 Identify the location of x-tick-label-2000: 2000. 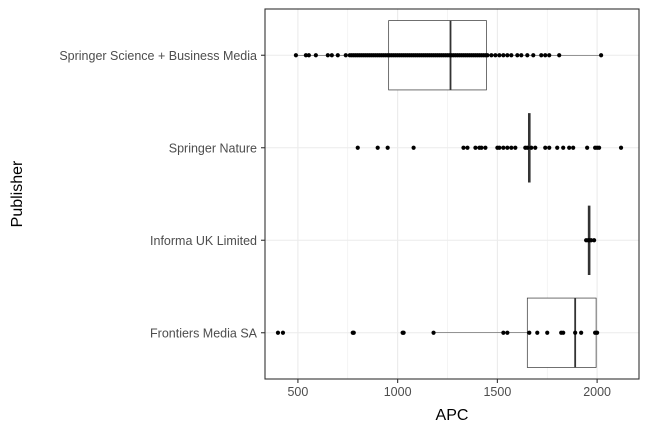
(597, 392).